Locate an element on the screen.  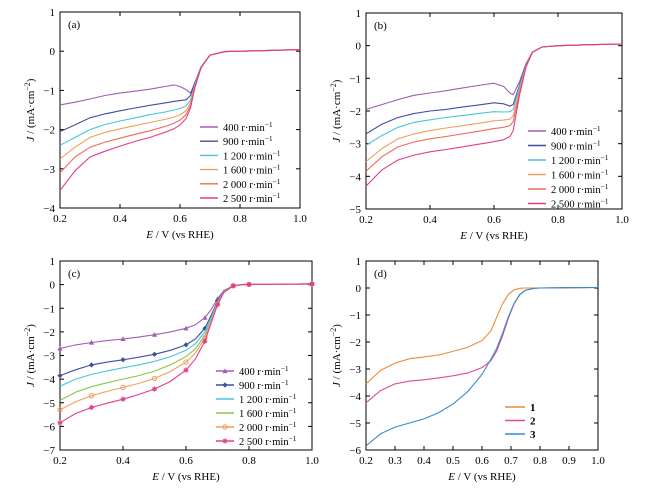
x-tick-label: 1.0 is located at coordinates (300, 219).